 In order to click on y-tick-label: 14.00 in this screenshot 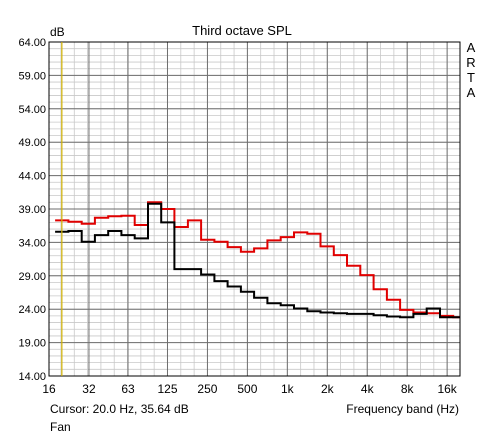, I will do `click(32, 377)`.